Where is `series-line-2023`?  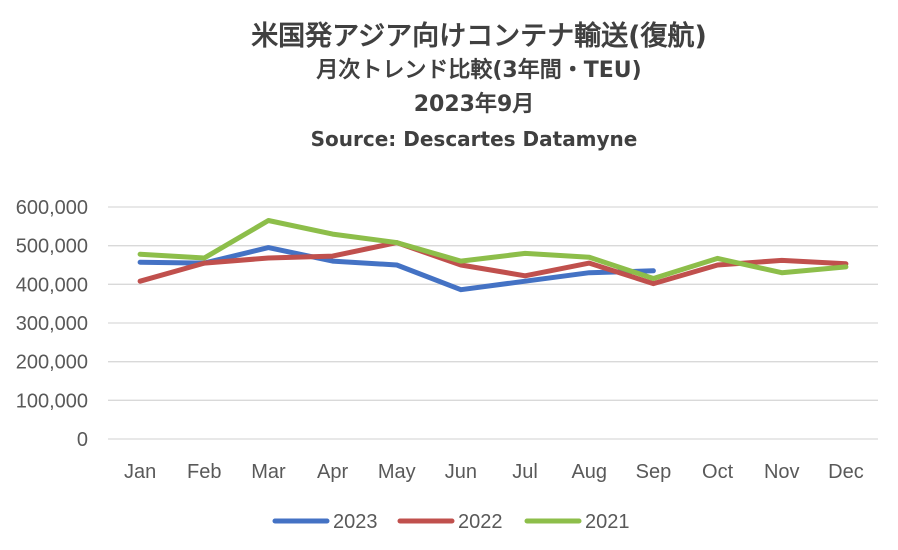
series-line-2023 is located at coordinates (396, 269).